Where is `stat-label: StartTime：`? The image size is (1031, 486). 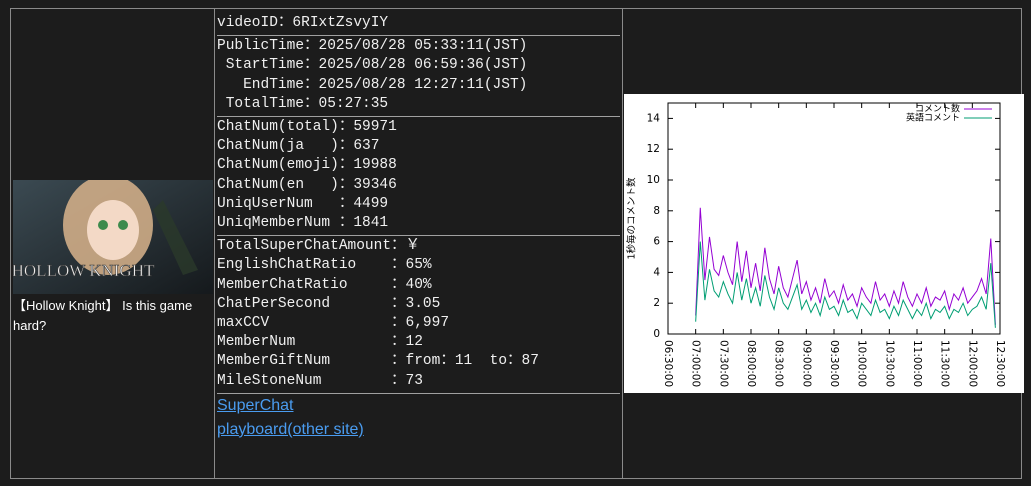
stat-label: StartTime： is located at coordinates (272, 65).